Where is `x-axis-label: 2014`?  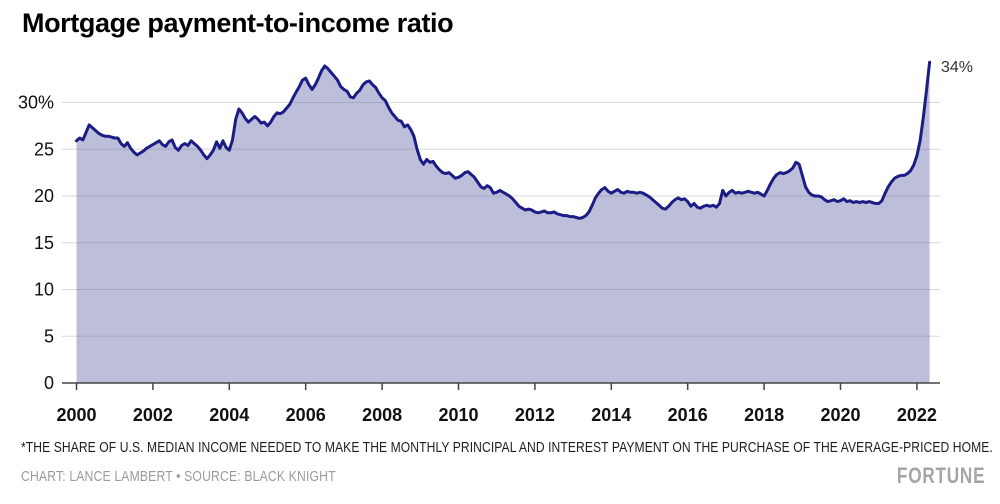 x-axis-label: 2014 is located at coordinates (611, 415).